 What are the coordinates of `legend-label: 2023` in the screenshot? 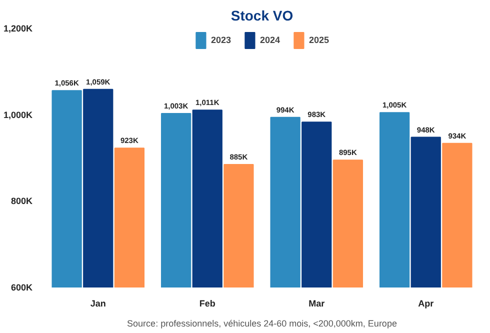 It's located at (220, 40).